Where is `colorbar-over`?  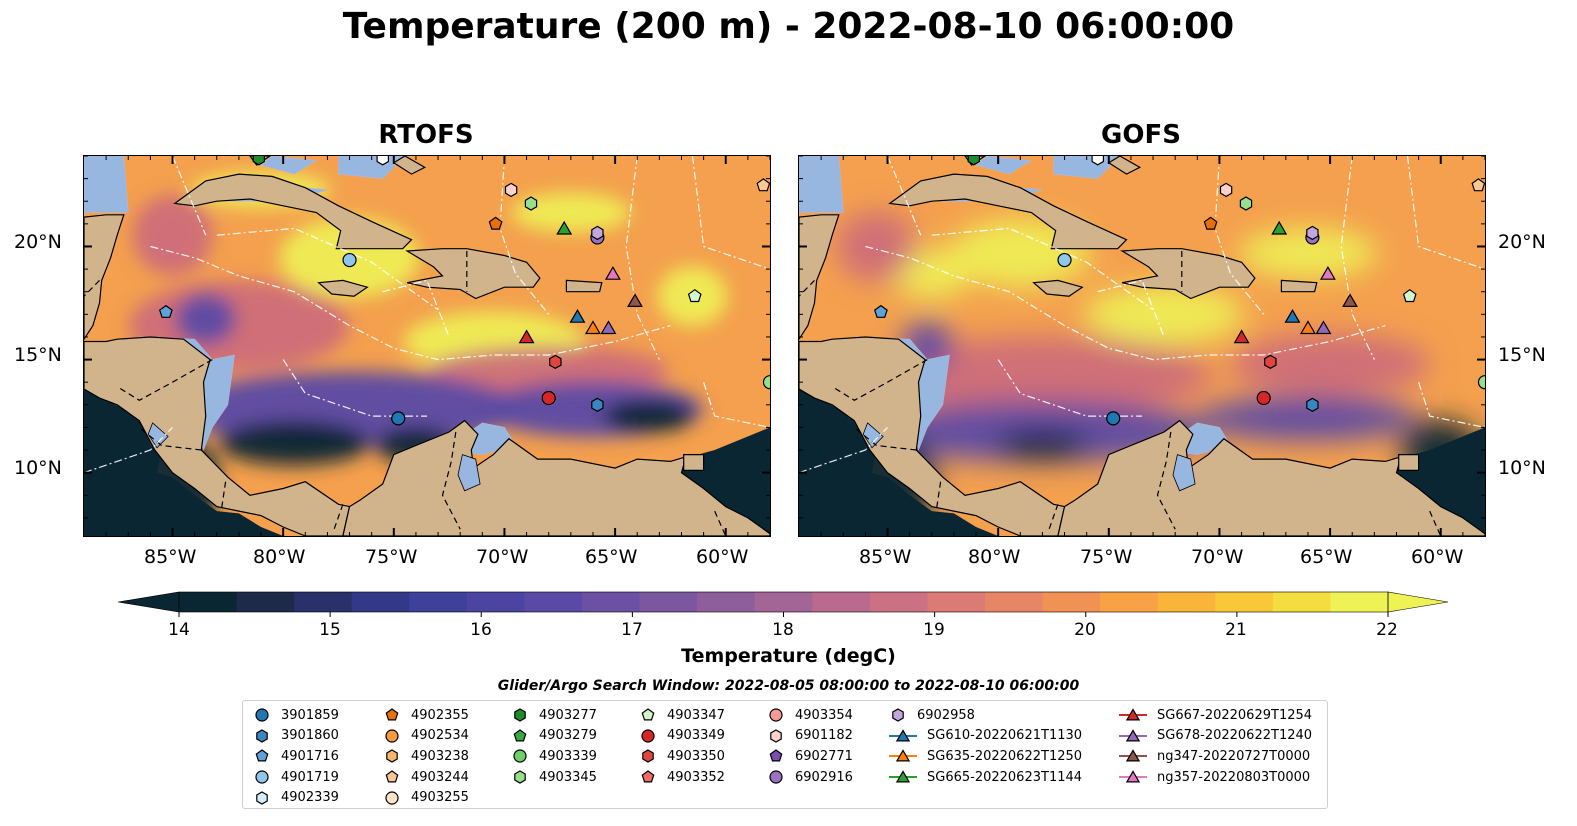
colorbar-over is located at coordinates (1418, 602).